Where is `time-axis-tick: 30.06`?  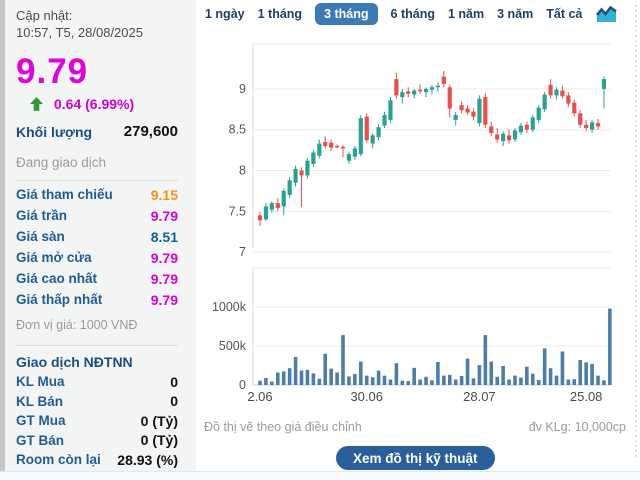
time-axis-tick: 30.06 is located at coordinates (366, 396).